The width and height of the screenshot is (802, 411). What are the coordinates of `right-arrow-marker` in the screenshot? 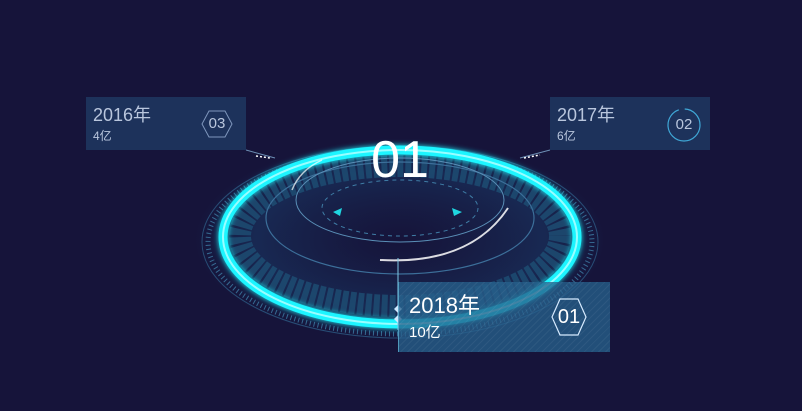 It's located at (457, 212).